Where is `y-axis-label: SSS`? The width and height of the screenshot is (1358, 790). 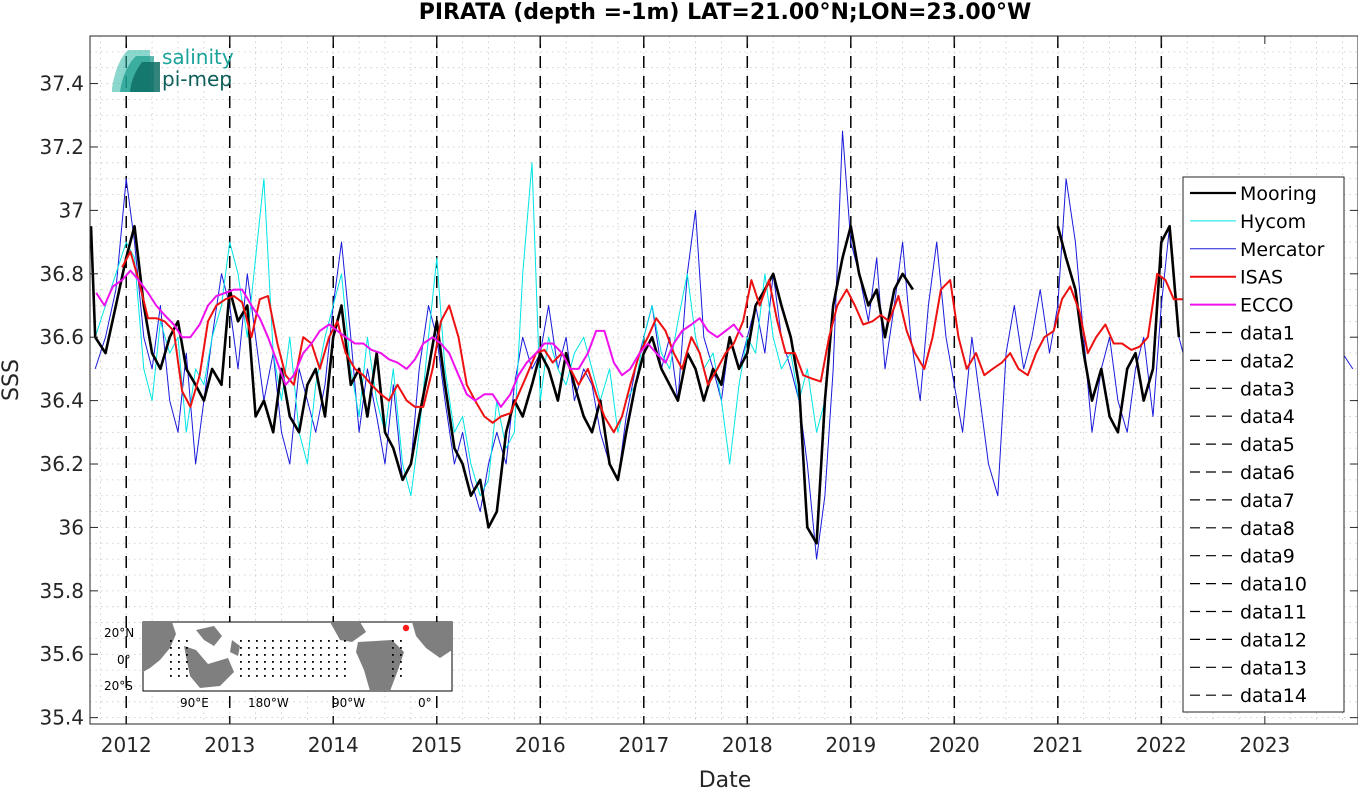
y-axis-label: SSS is located at coordinates (12, 380).